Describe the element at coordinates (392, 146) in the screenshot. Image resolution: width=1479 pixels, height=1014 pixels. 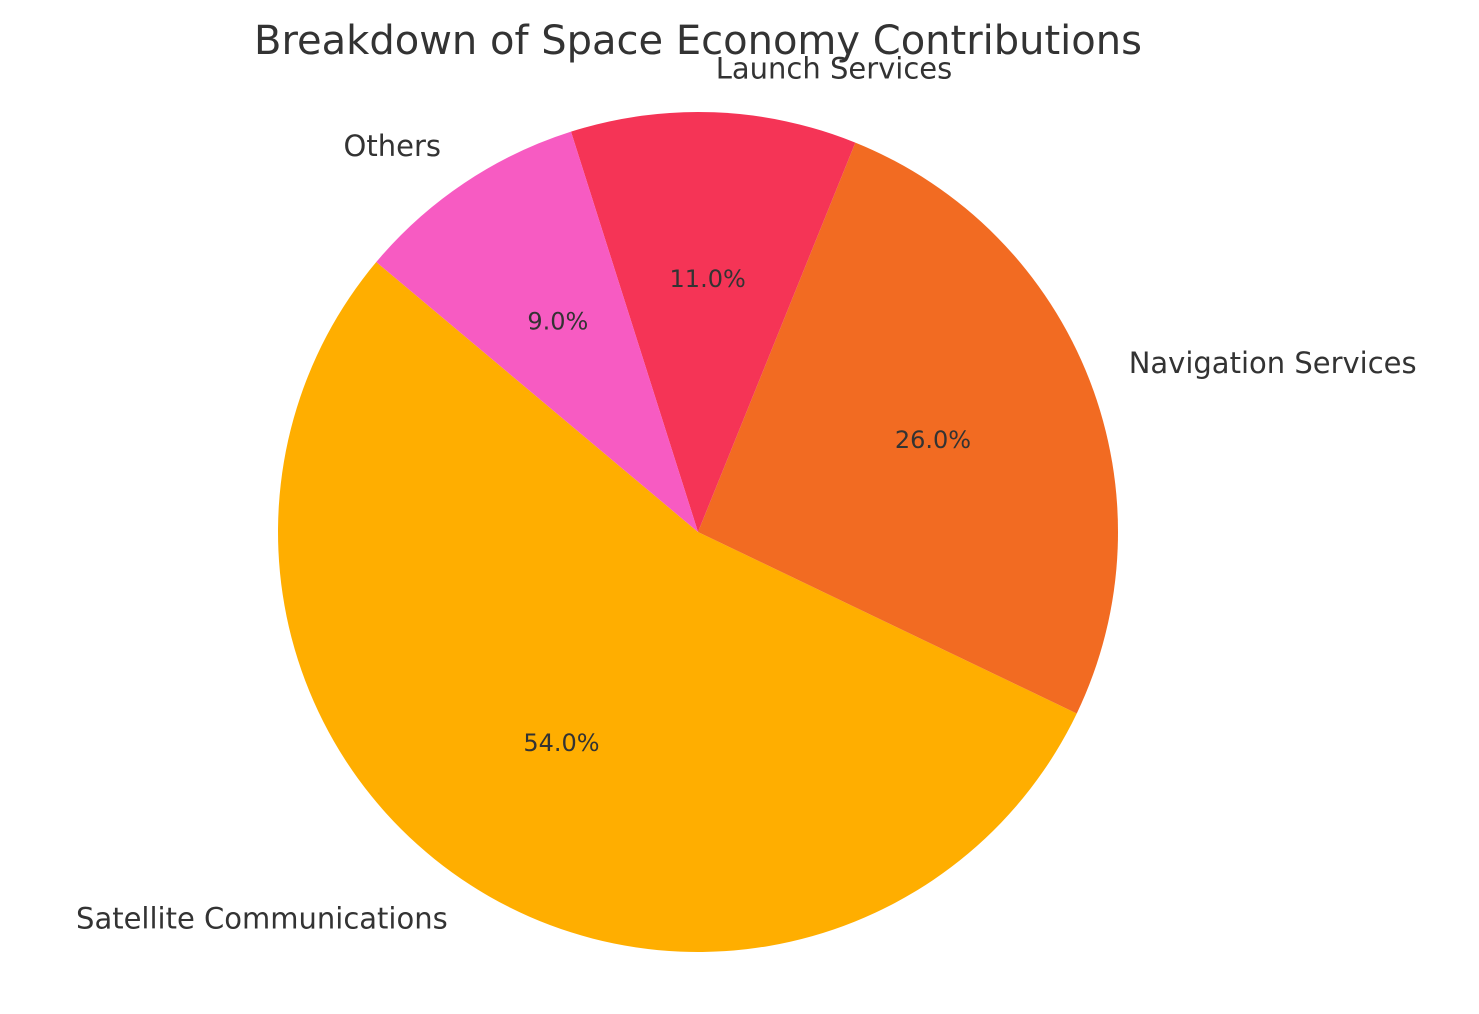
I see `slice-label-others: Others` at that location.